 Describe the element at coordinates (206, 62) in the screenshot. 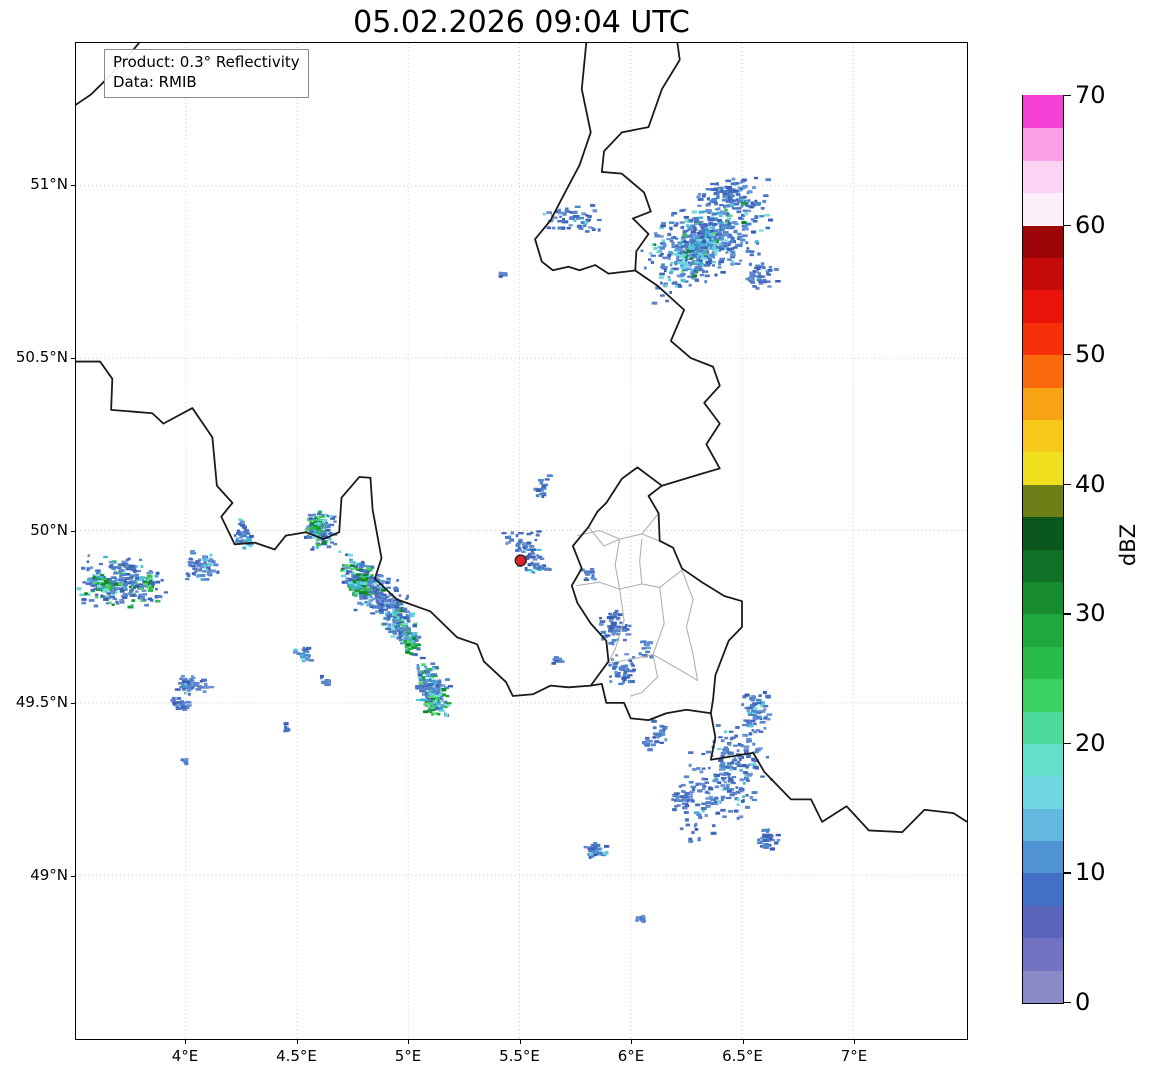

I see `annotation-product-line: Product: 0.3° Reflectivity` at that location.